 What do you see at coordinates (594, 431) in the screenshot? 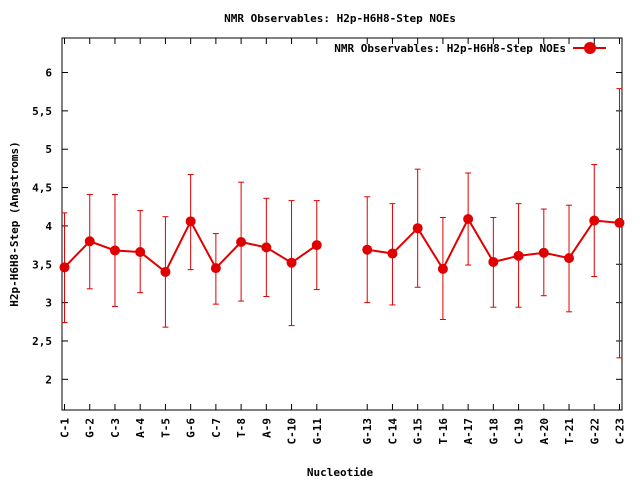
I see `x-tick-label: G-22` at bounding box center [594, 431].